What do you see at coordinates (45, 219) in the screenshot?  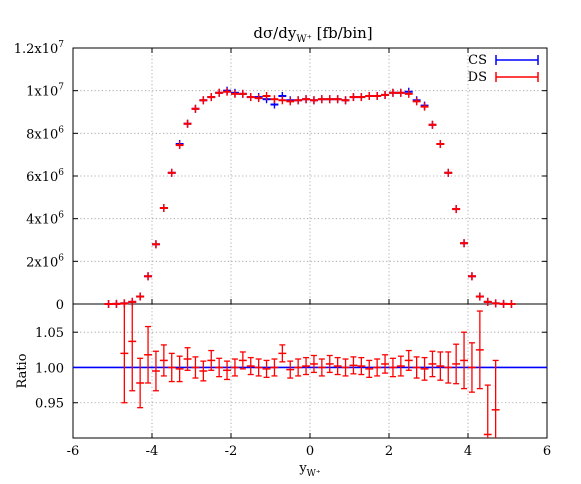 I see `top-y-tick-label: 4x10⁶` at bounding box center [45, 219].